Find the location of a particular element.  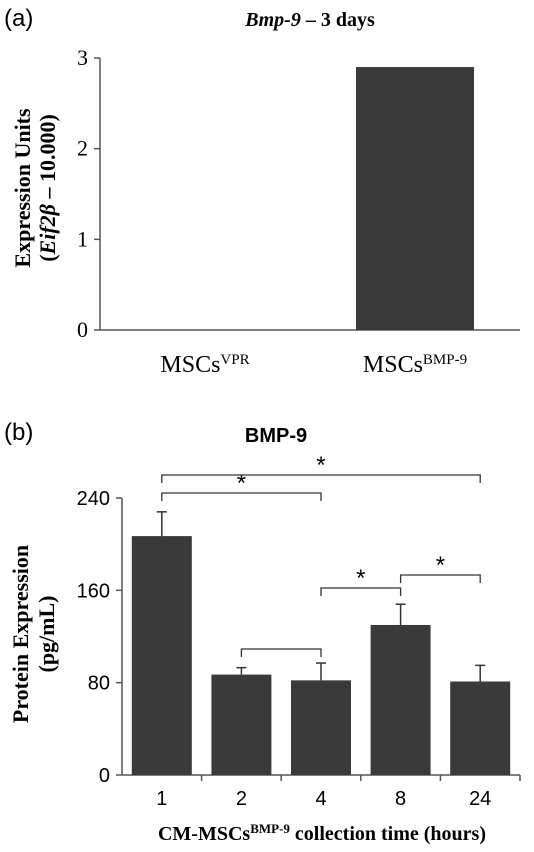

chart-b-category-label: 8 is located at coordinates (400, 799).